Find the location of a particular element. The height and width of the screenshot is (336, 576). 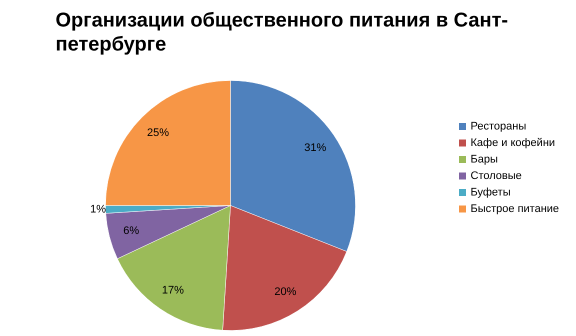

data-label: 25% is located at coordinates (158, 133).